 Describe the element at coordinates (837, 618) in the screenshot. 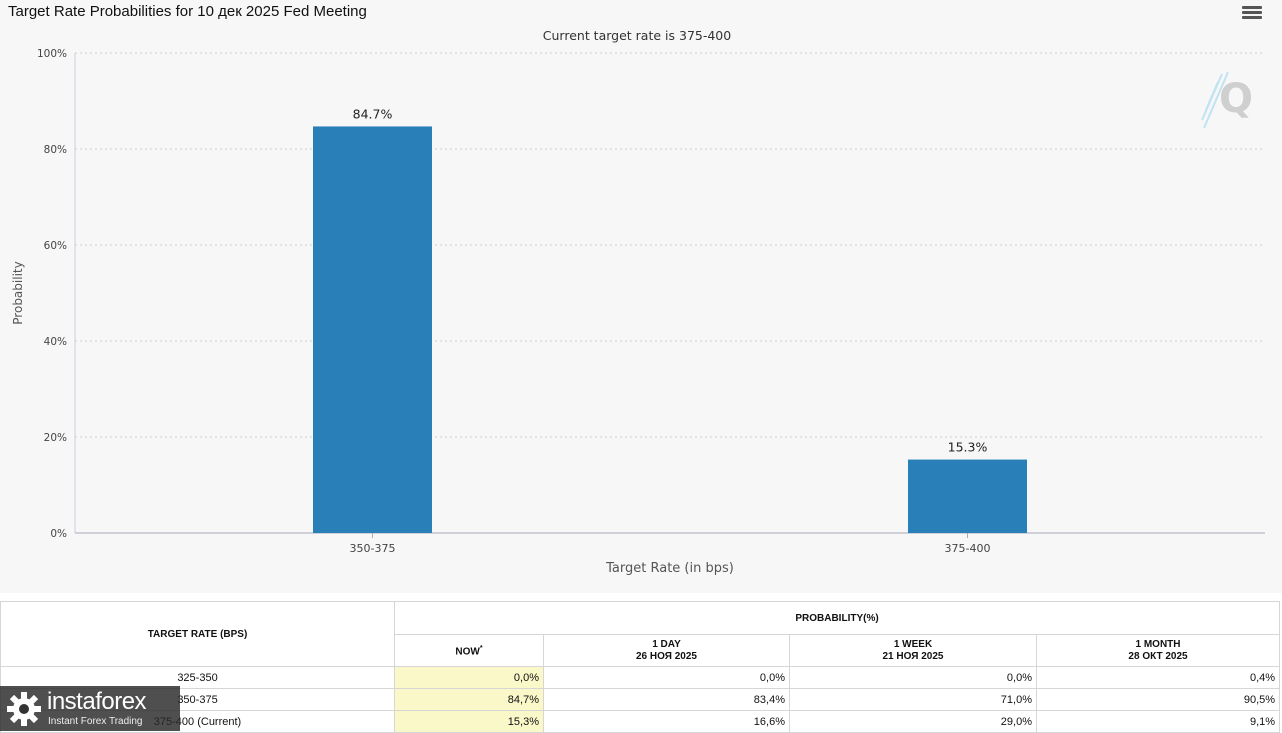

I see `col-probability: PROBABILITY(%)` at that location.